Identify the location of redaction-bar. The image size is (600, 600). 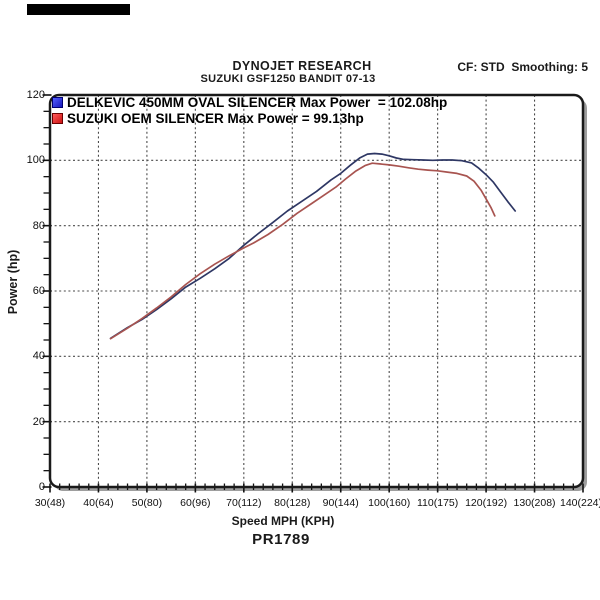
(78, 9).